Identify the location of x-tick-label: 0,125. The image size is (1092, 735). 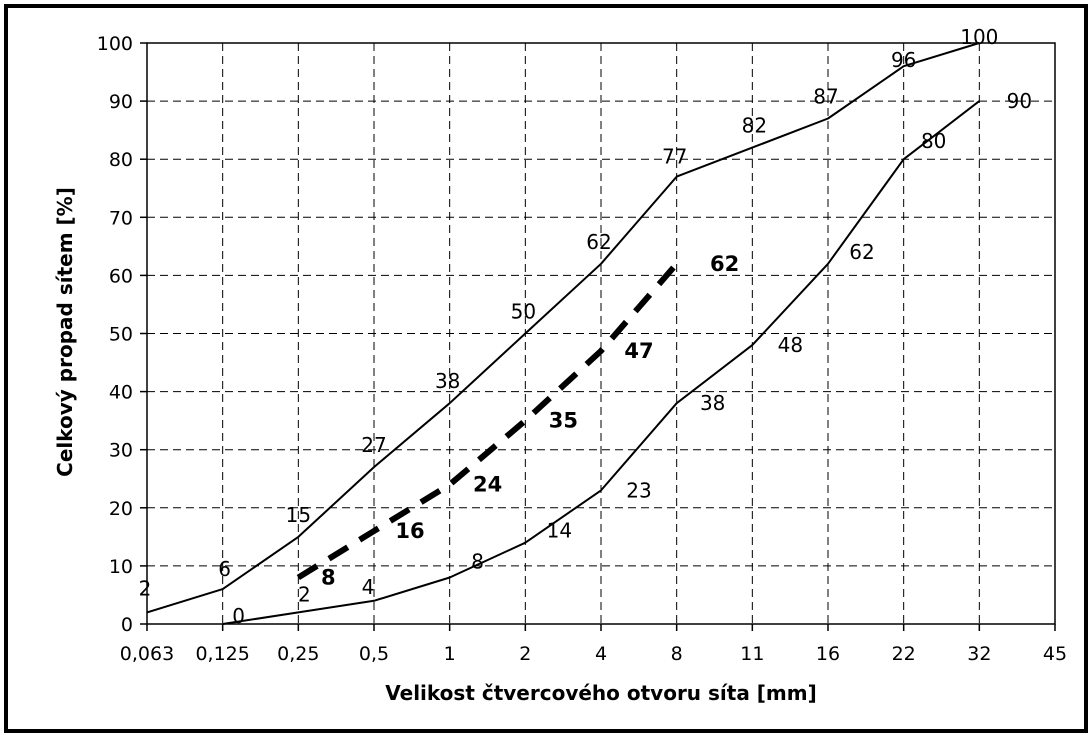
(222, 654).